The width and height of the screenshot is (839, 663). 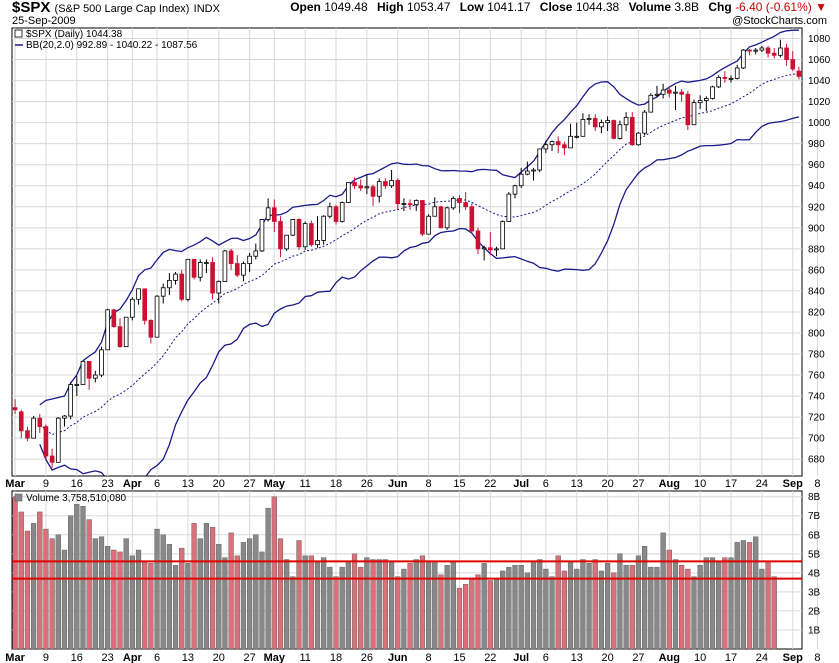 What do you see at coordinates (76, 498) in the screenshot?
I see `volume-legend-label: Volume 3,758,510,080` at bounding box center [76, 498].